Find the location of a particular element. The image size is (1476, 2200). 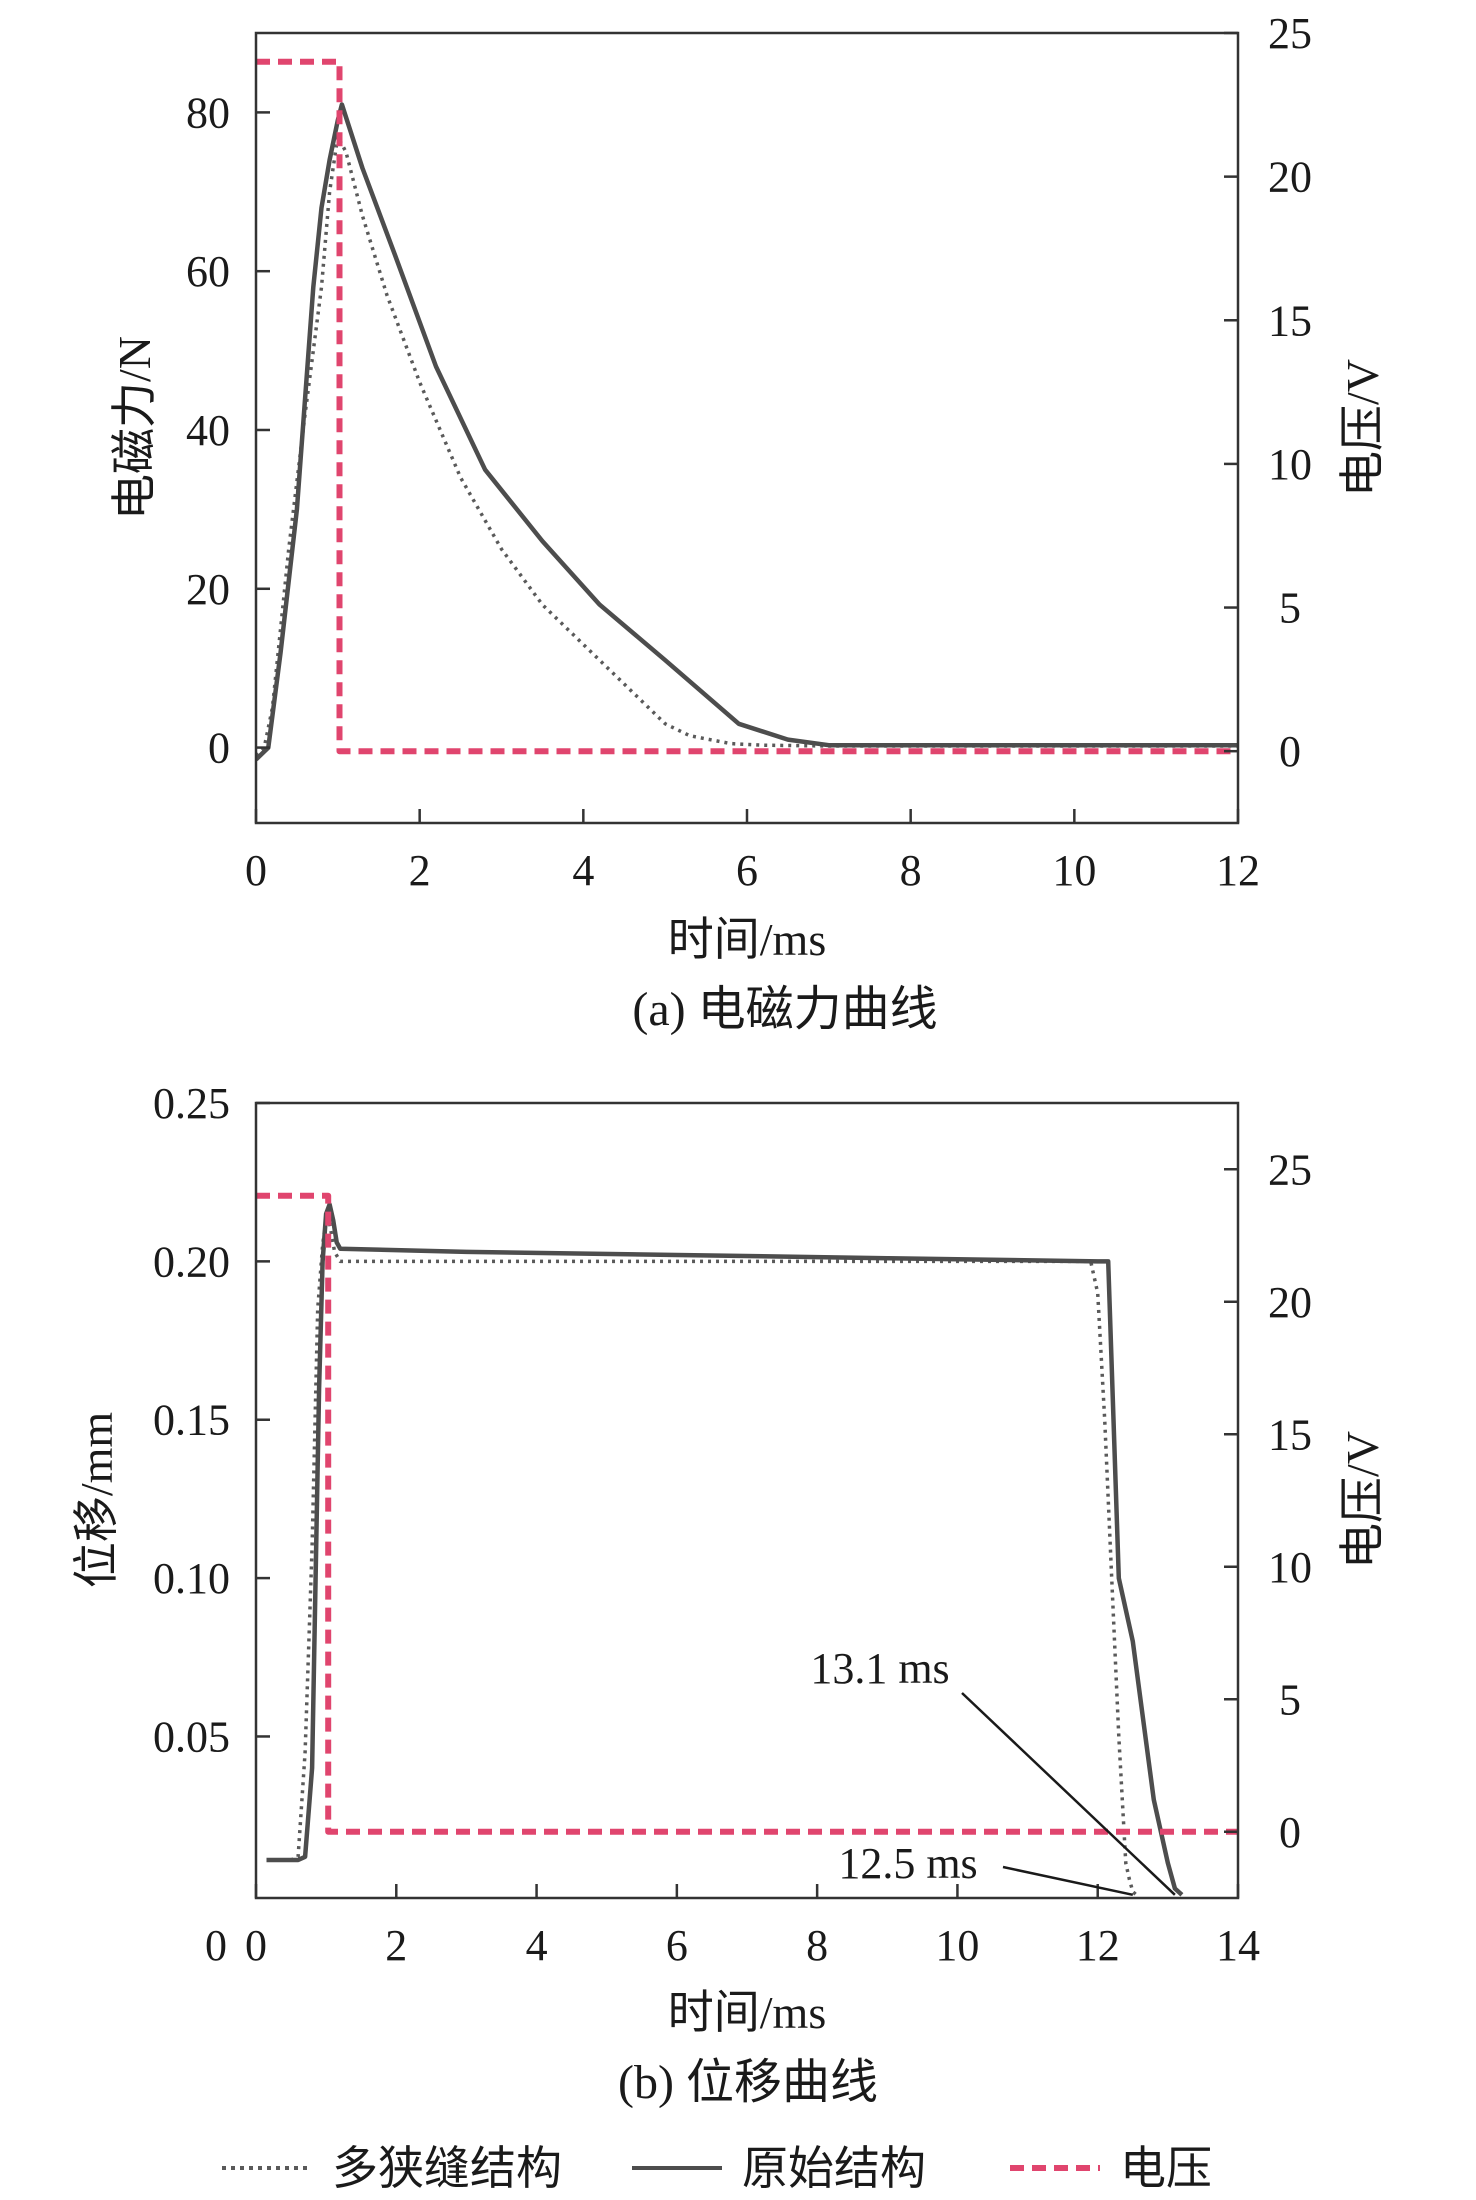

y-tick-label: 0 is located at coordinates (219, 748).